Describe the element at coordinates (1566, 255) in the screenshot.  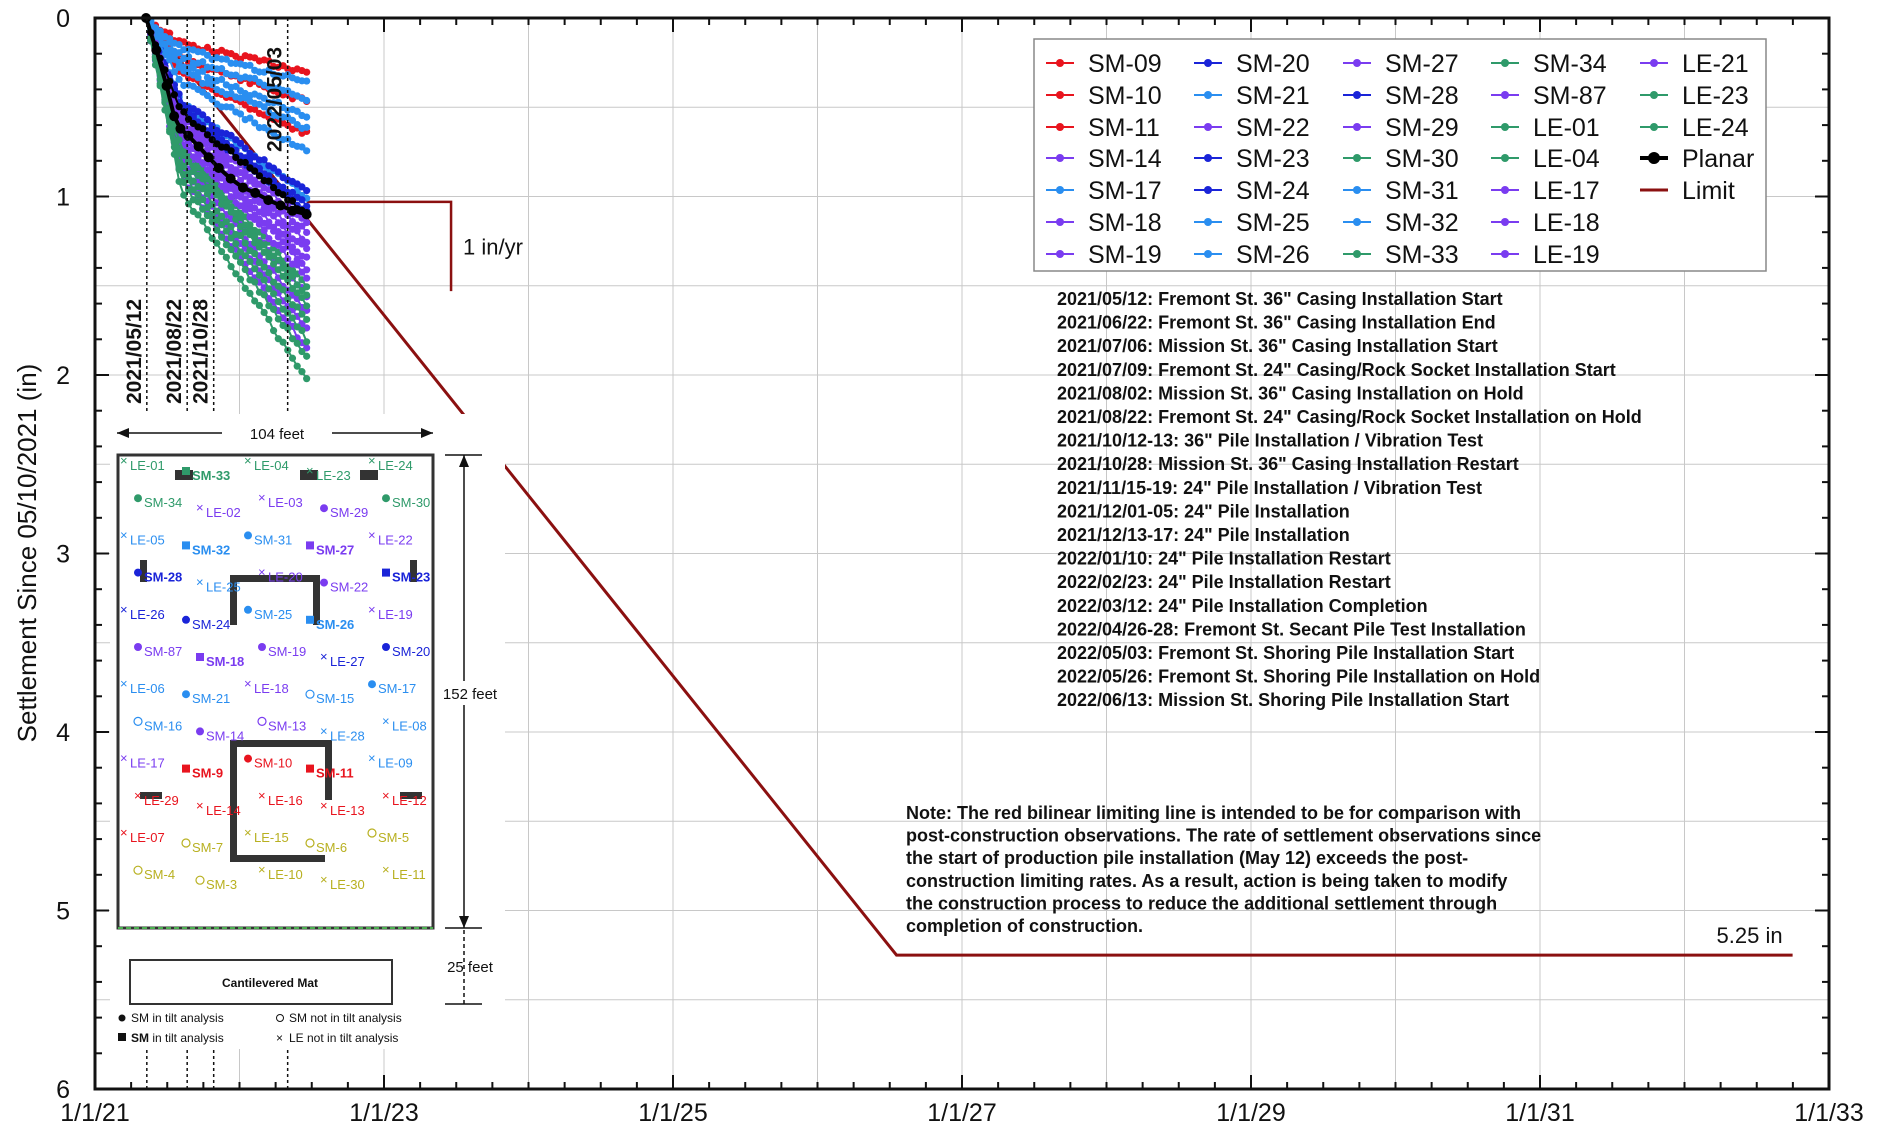
I see `legend-label: LE-19` at that location.